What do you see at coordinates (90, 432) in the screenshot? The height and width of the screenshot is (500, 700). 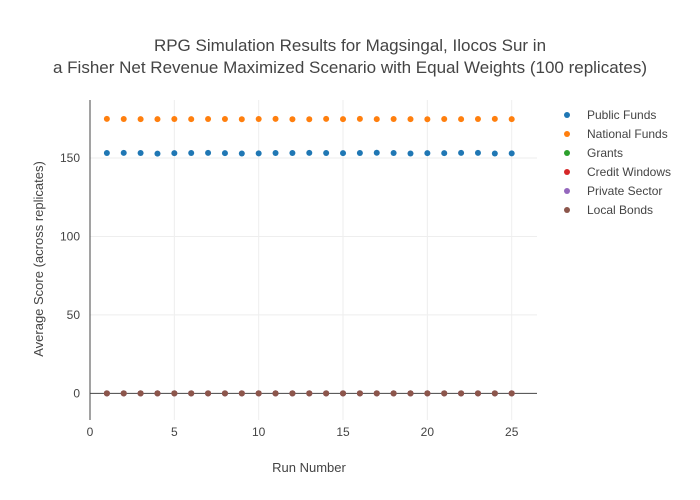 I see `x-tick-label: 0` at bounding box center [90, 432].